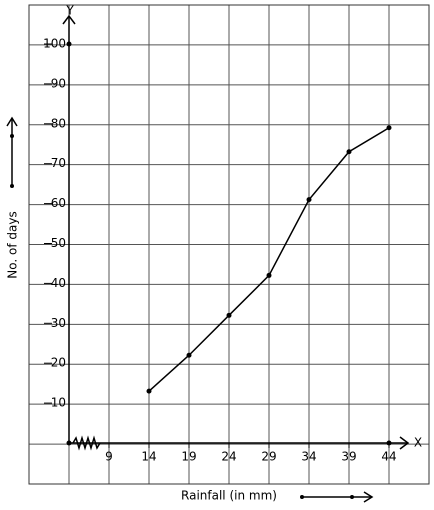 Image resolution: width=434 pixels, height=510 pixels. I want to click on y-axis-letter: Y, so click(69, 11).